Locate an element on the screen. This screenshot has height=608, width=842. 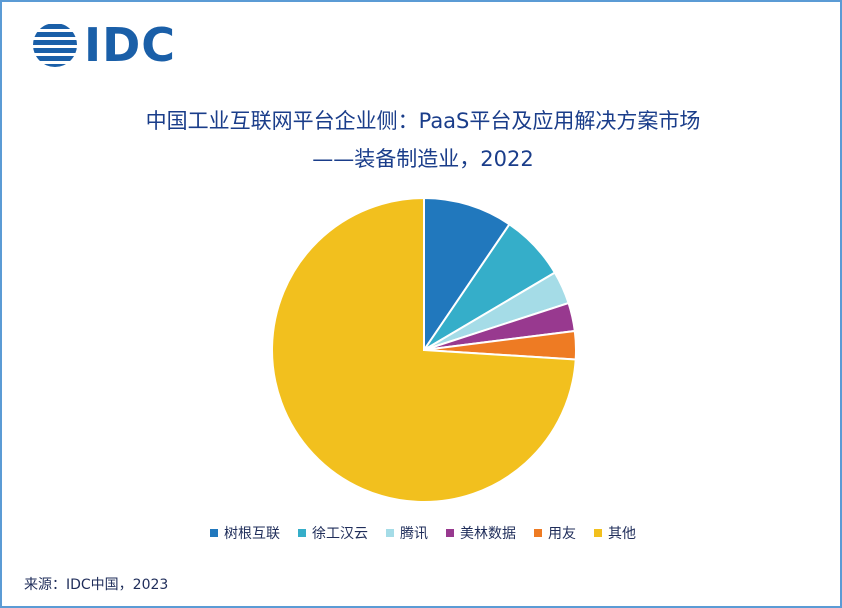
chart-legend: 树根互联 徐工汉云 腾讯 美林数据 用友 其他 is located at coordinates (422, 533).